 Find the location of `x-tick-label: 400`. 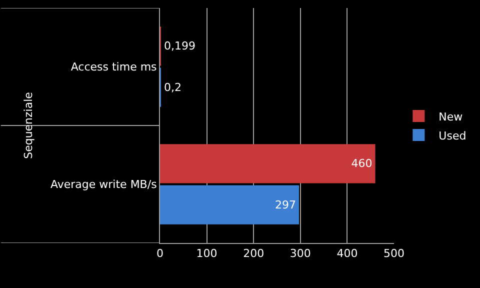

x-tick-label: 400 is located at coordinates (347, 253).